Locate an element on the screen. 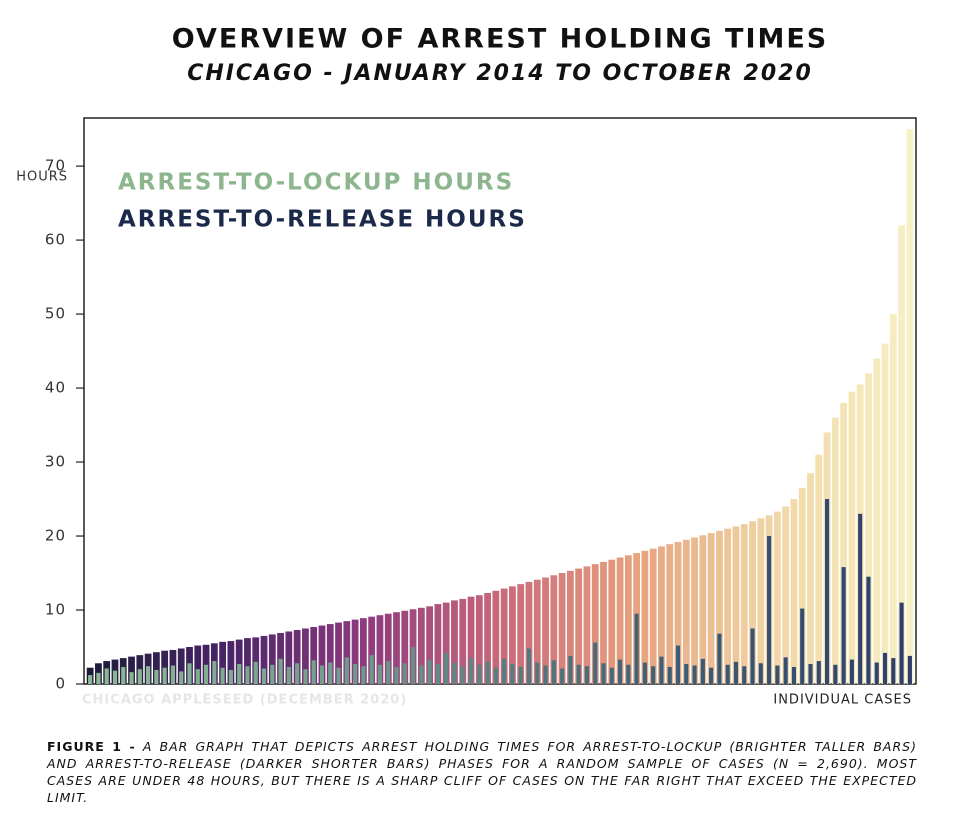  y-tick-label: 40 is located at coordinates (55, 388).